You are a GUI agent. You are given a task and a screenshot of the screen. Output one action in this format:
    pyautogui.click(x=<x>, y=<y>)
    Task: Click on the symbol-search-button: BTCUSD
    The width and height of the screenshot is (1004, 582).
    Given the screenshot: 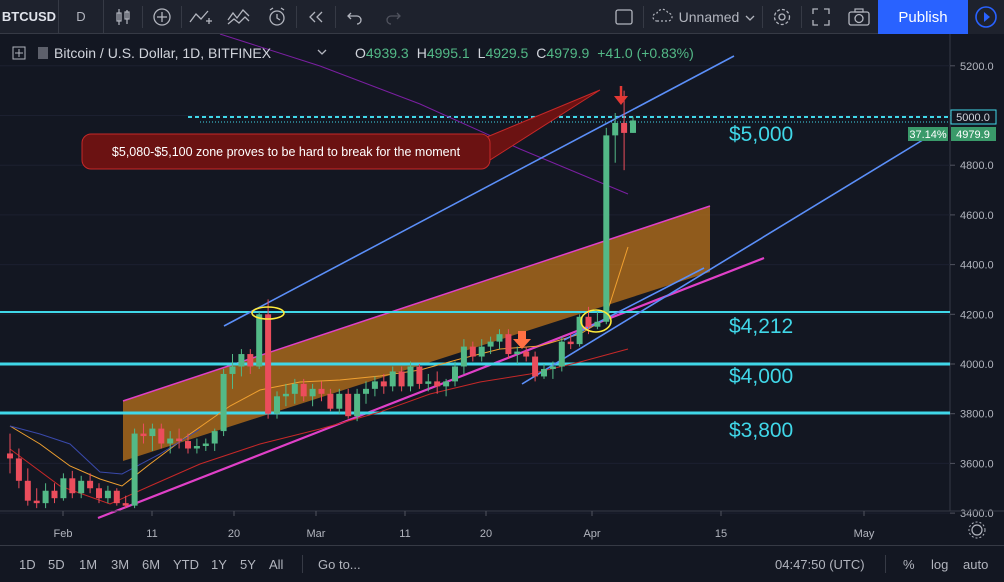 What is the action you would take?
    pyautogui.click(x=29, y=17)
    